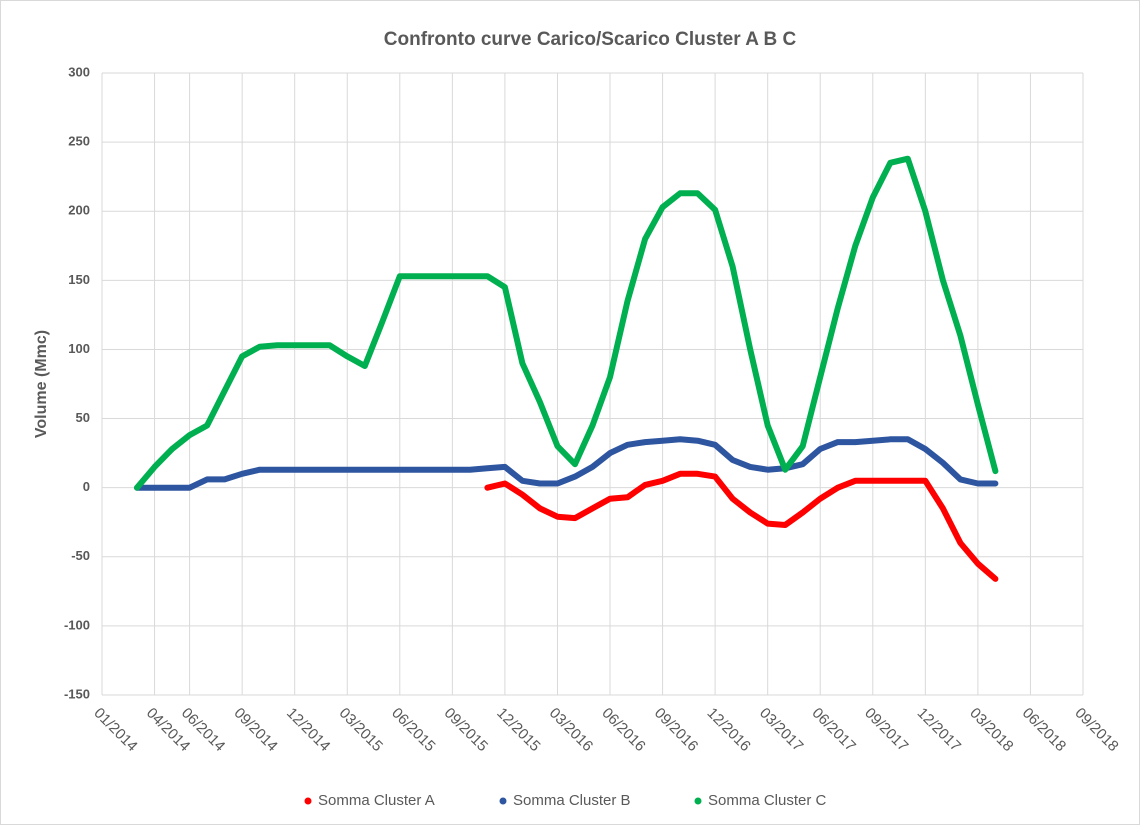 This screenshot has width=1141, height=826. Describe the element at coordinates (376, 800) in the screenshot. I see `legend-label: Somma Cluster A` at that location.